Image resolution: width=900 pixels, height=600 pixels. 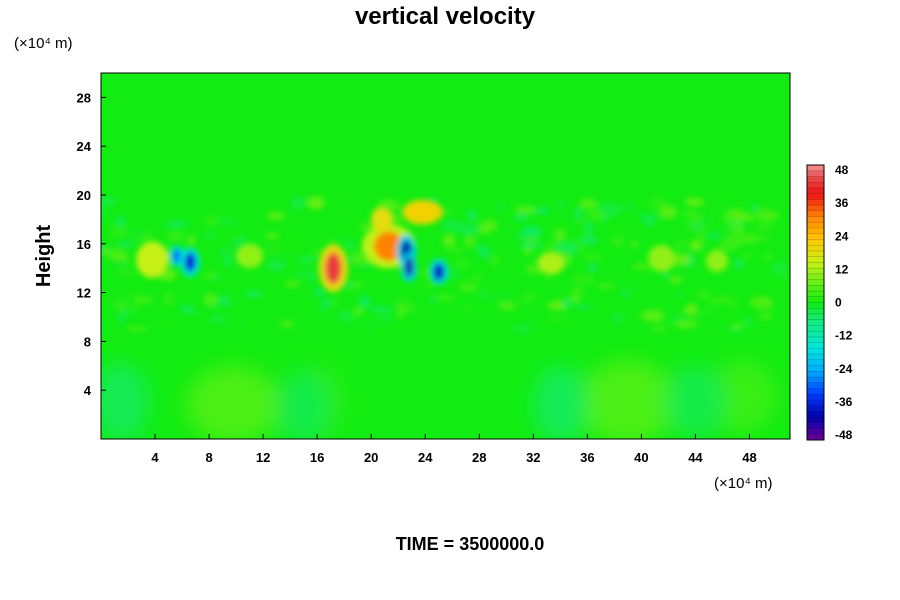 I want to click on x-tick-label: 44, so click(x=695, y=457).